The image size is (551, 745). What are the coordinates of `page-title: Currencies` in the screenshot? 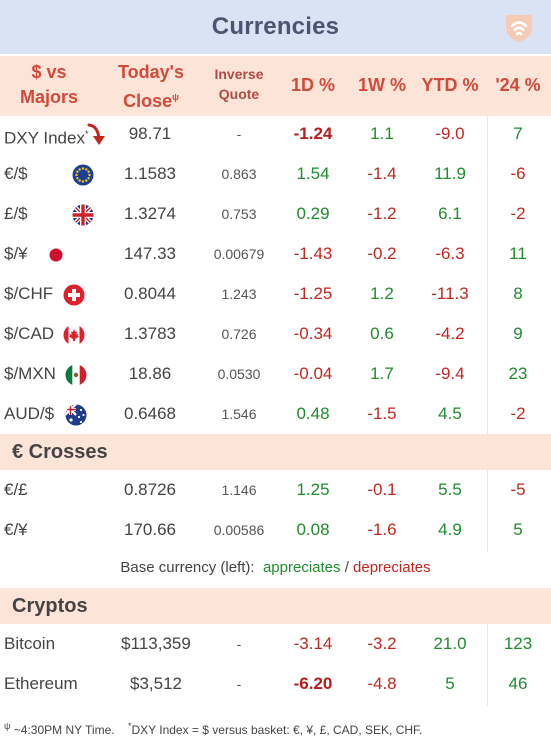 It's located at (275, 26).